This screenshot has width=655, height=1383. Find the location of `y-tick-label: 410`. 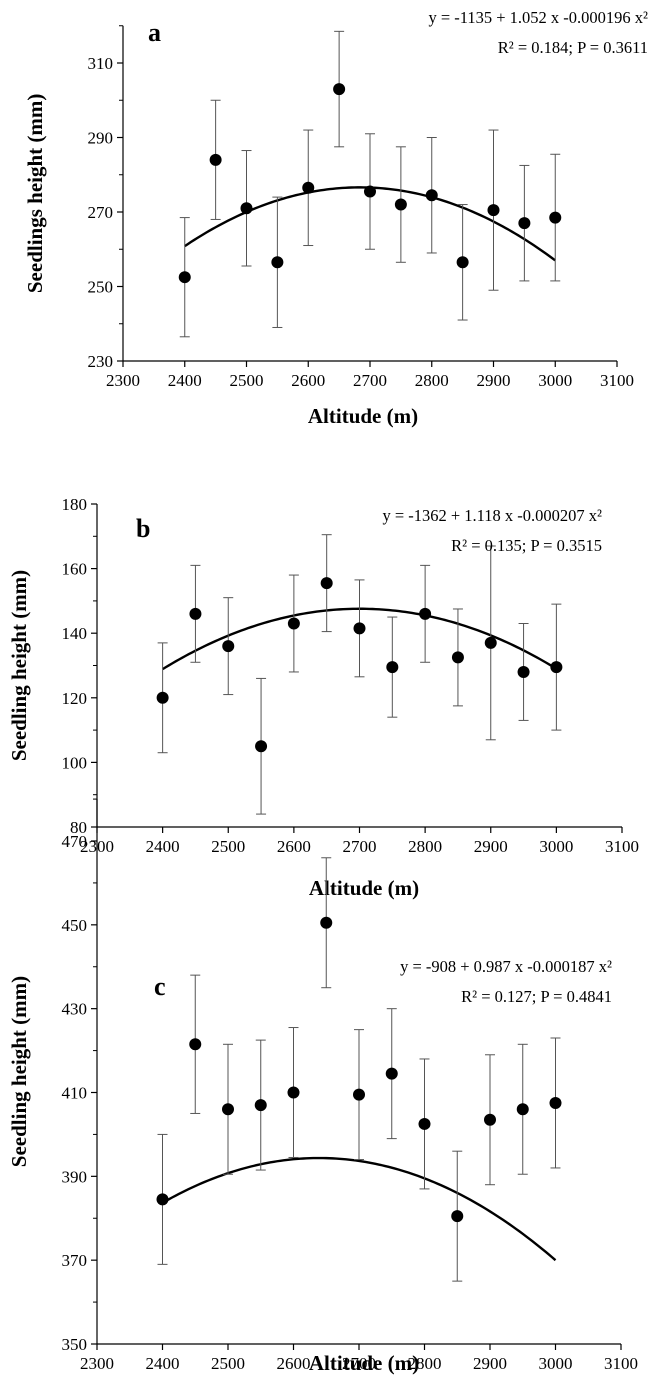

y-tick-label: 410 is located at coordinates (75, 1093).